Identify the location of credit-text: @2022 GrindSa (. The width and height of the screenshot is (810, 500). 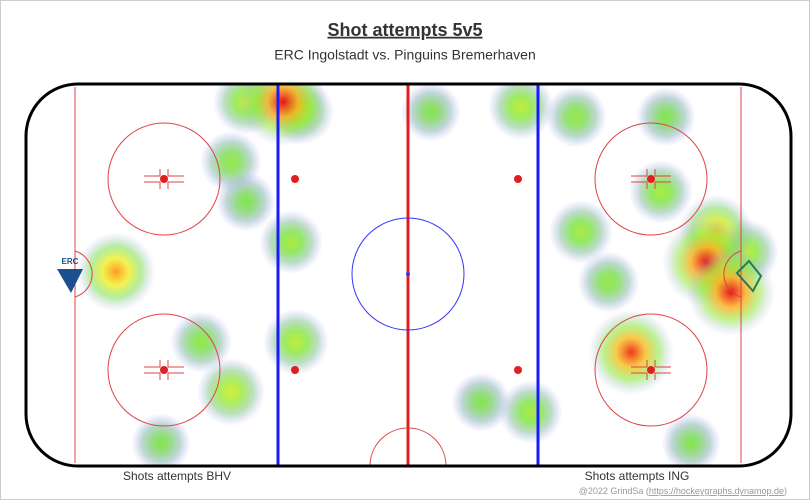
(614, 491).